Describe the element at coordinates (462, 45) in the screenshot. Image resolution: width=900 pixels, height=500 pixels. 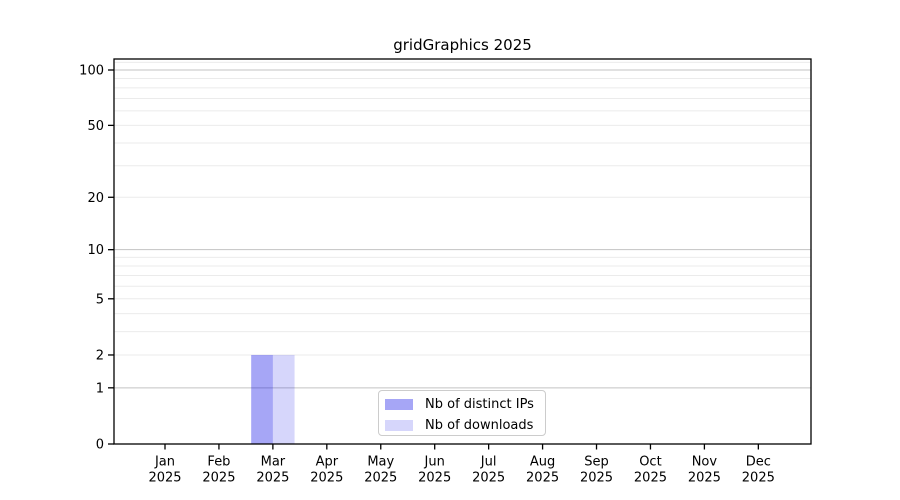
I see `chart-title: gridGraphics 2025` at that location.